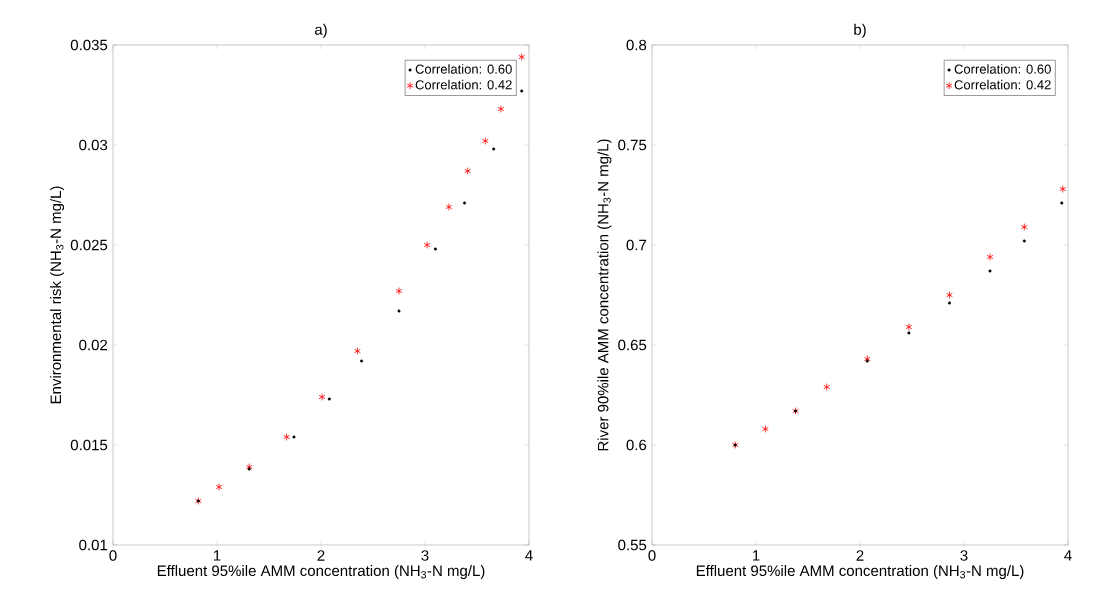  I want to click on y-tick-label: 0.75, so click(632, 145).